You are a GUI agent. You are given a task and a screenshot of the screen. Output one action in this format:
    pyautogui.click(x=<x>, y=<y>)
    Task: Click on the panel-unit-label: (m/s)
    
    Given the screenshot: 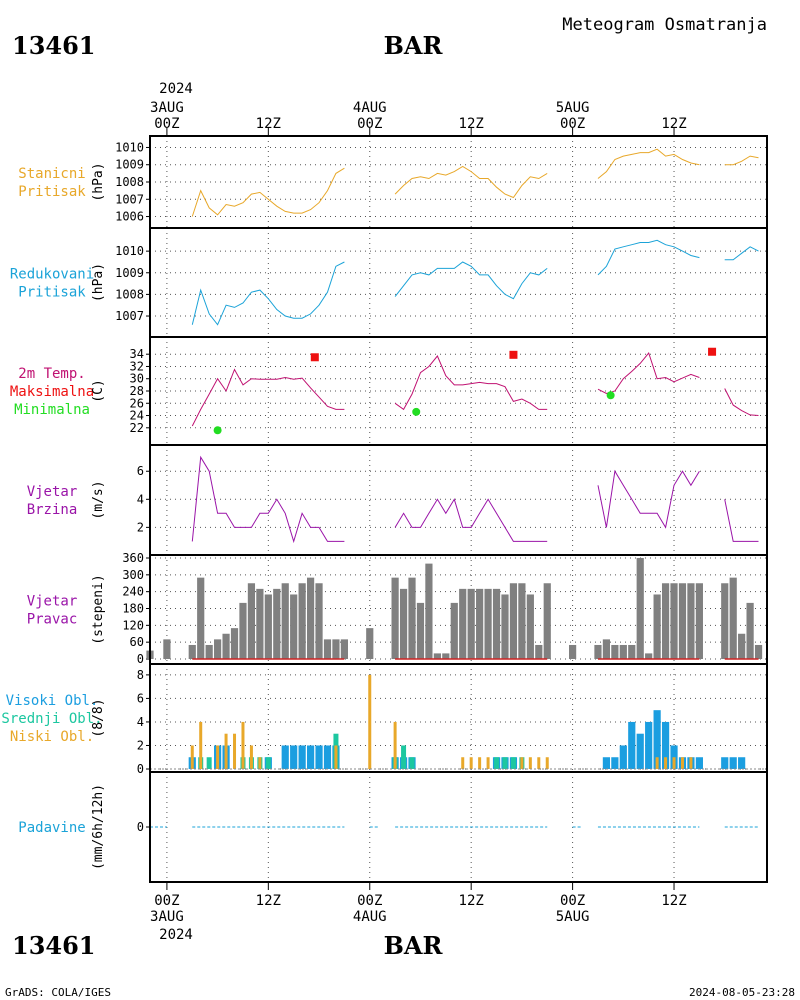 What is the action you would take?
    pyautogui.click(x=98, y=499)
    